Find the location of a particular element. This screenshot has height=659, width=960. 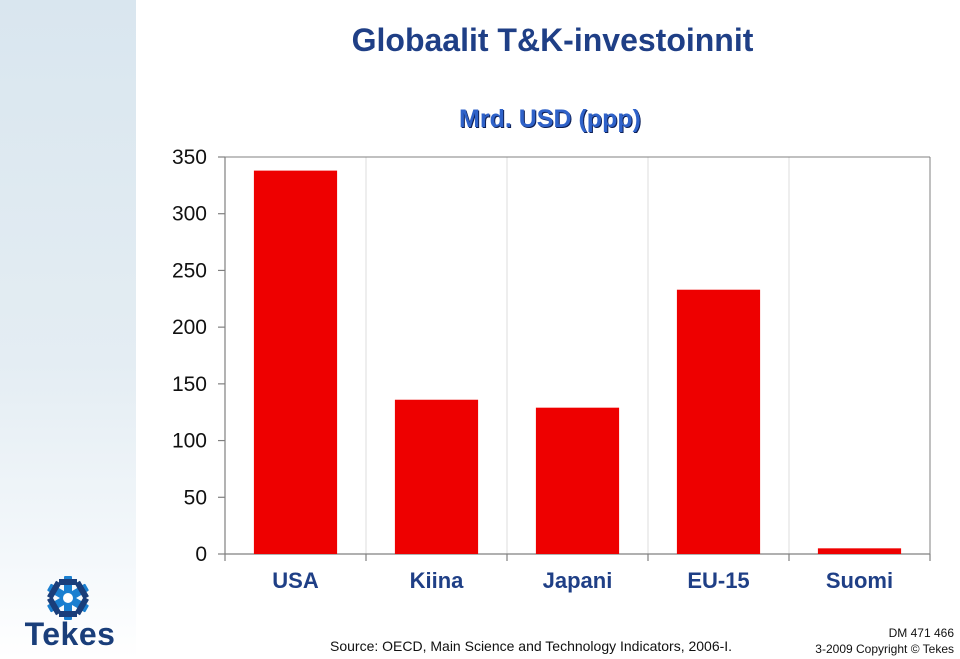

x-tick-label: EU-15 is located at coordinates (718, 580).